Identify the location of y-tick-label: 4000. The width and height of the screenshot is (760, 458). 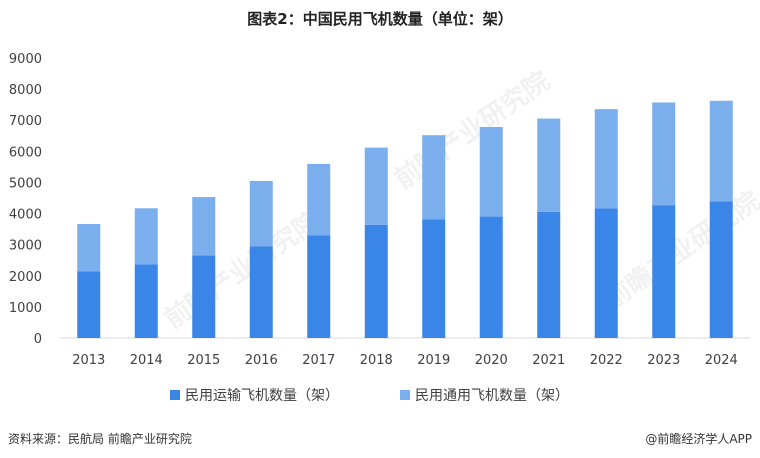
(25, 215).